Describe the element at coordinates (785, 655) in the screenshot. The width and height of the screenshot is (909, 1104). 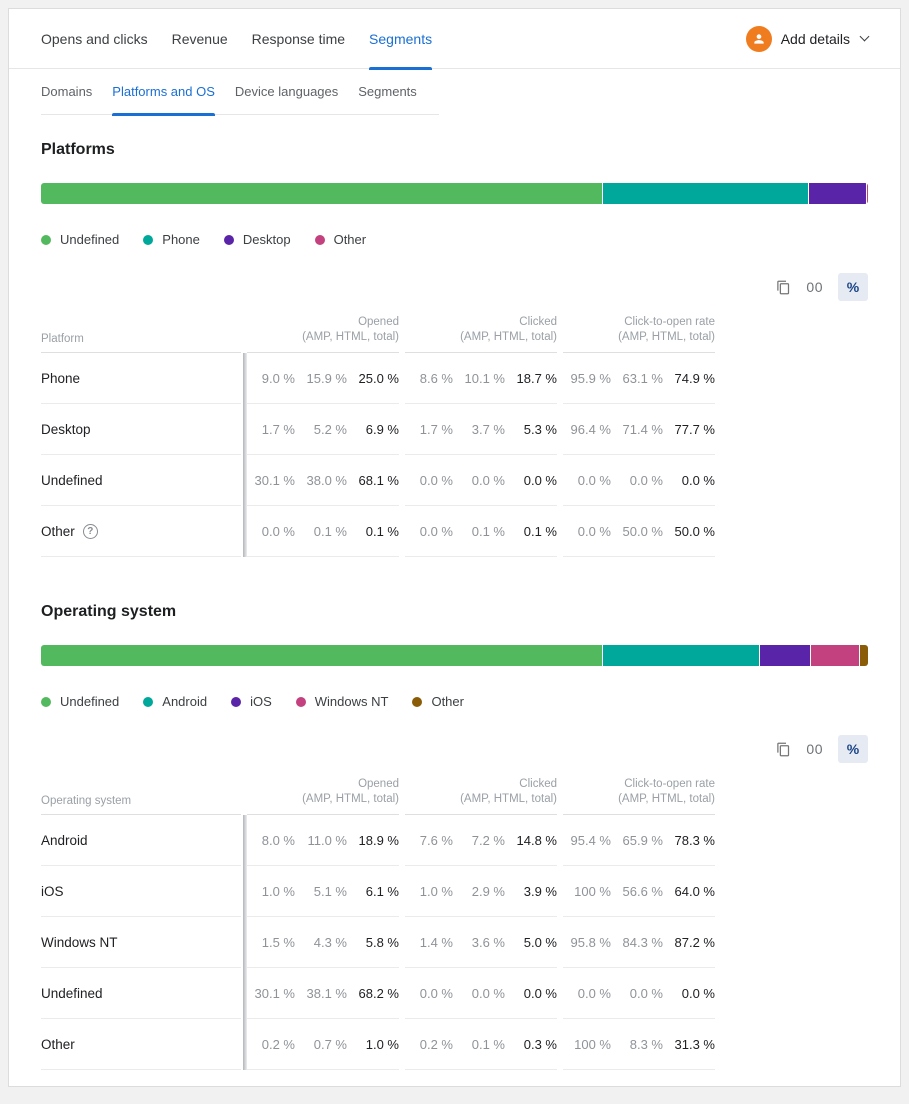
I see `bar-segment-ios` at that location.